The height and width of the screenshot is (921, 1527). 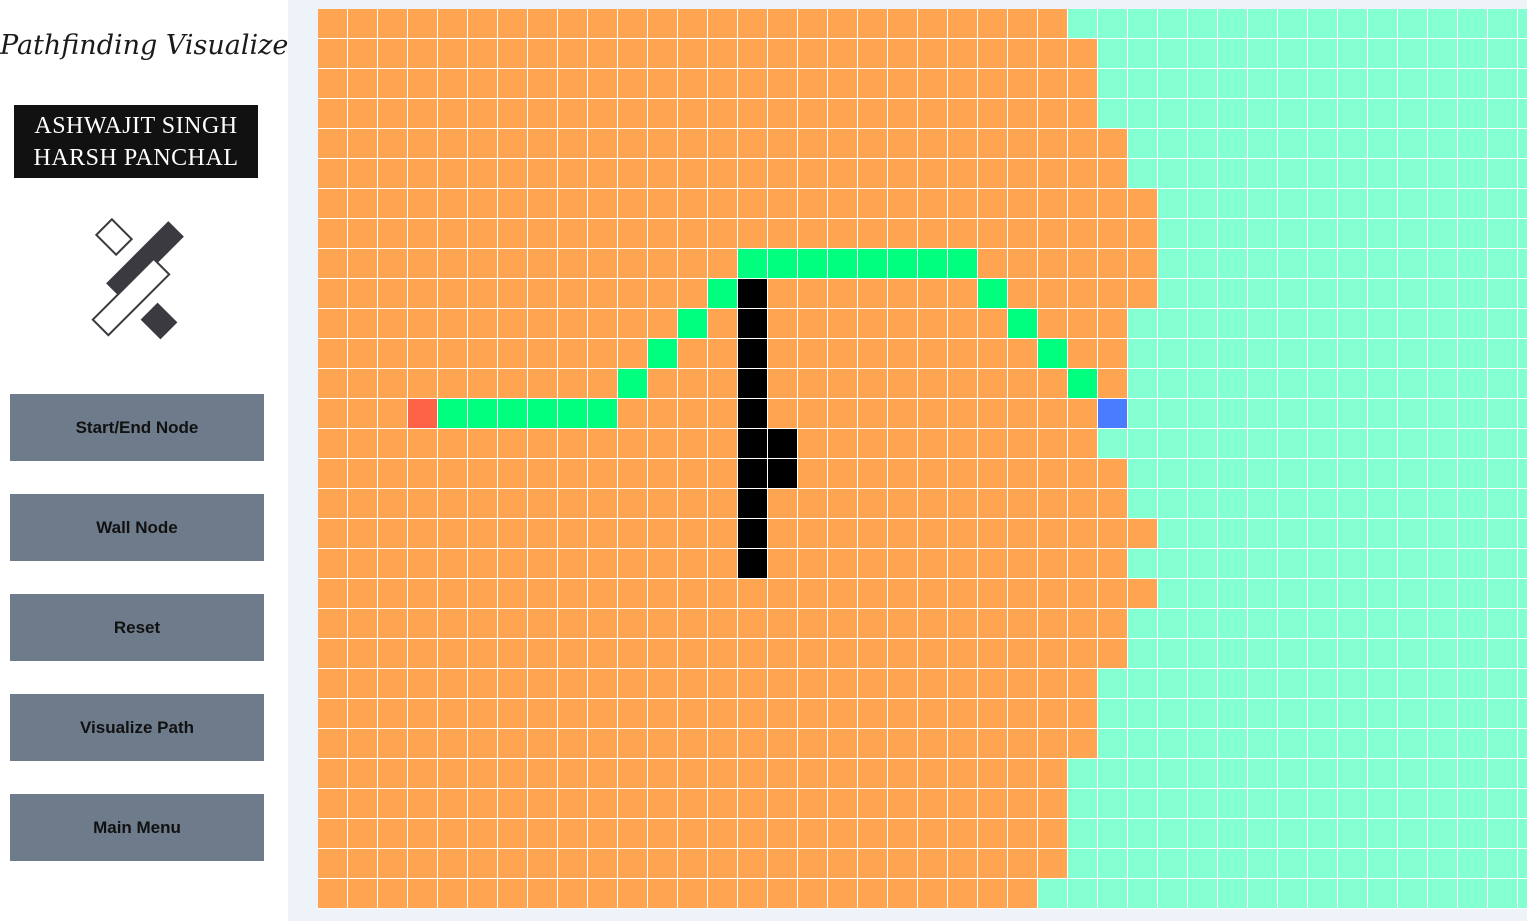 What do you see at coordinates (137, 727) in the screenshot?
I see `visualize-path-button: Visualize Path` at bounding box center [137, 727].